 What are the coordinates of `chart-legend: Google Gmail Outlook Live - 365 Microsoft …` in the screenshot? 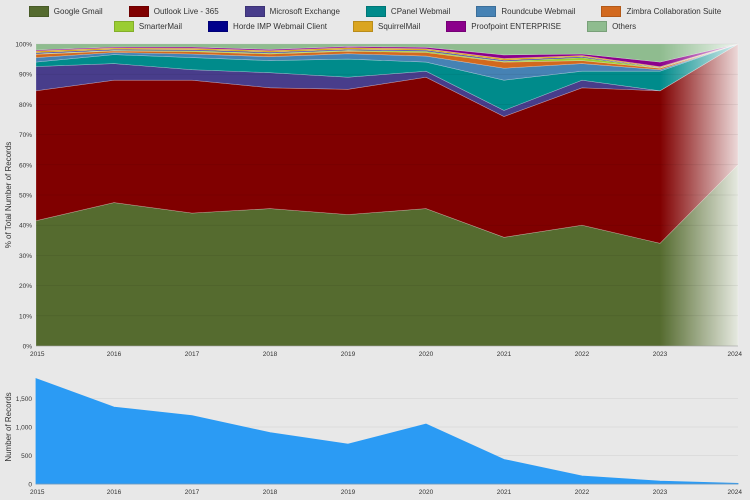 It's located at (375, 19).